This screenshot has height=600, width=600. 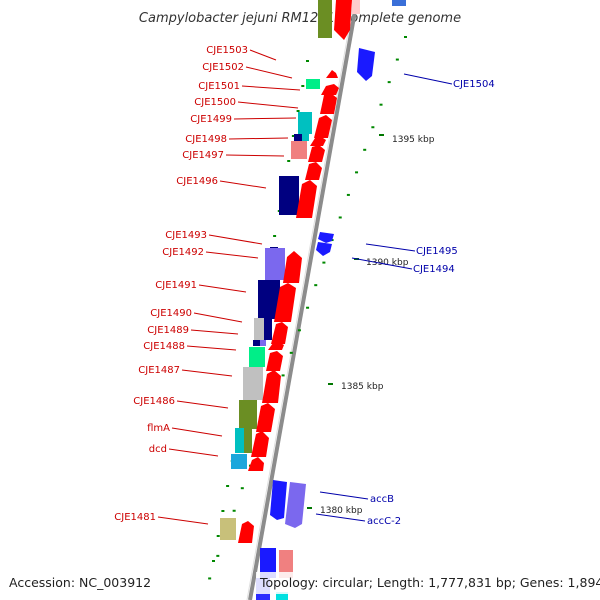 I want to click on gene-label: CJE1500, so click(x=215, y=102).